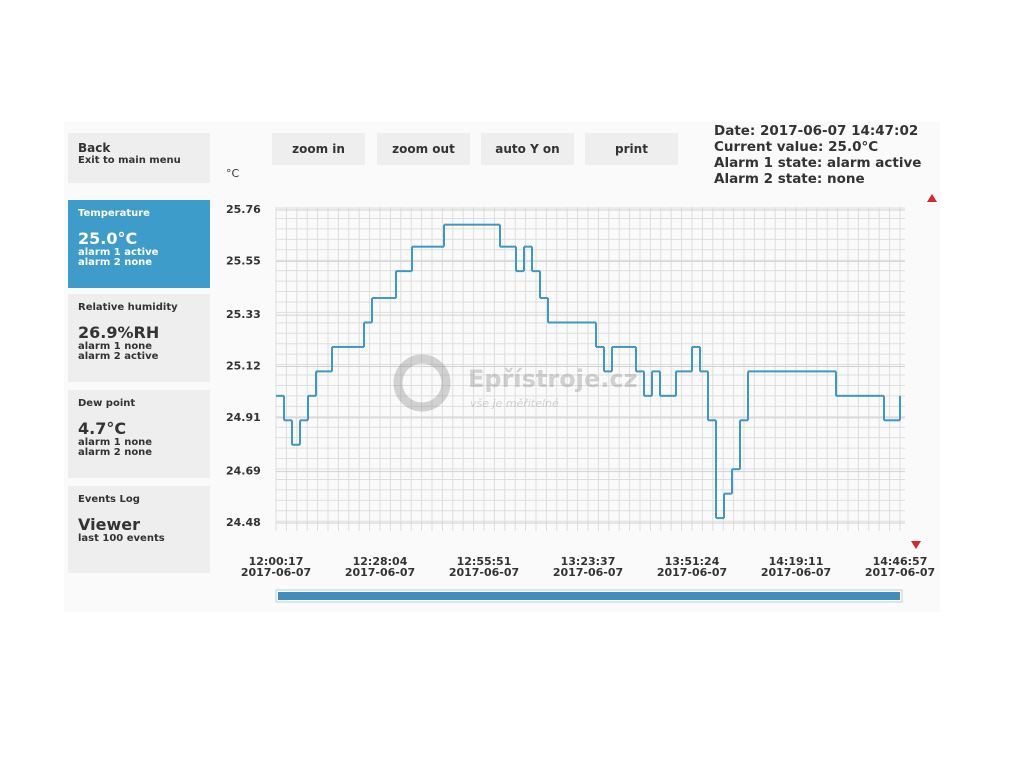  I want to click on y-tick-label: 25.55, so click(243, 260).